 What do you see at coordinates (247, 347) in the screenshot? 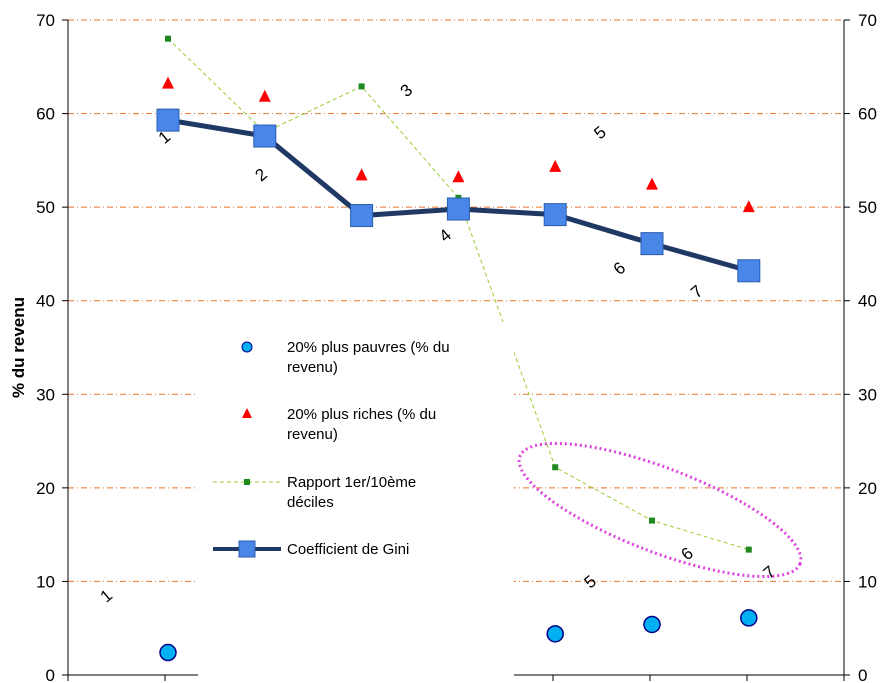
I see `legend-marker-poor` at bounding box center [247, 347].